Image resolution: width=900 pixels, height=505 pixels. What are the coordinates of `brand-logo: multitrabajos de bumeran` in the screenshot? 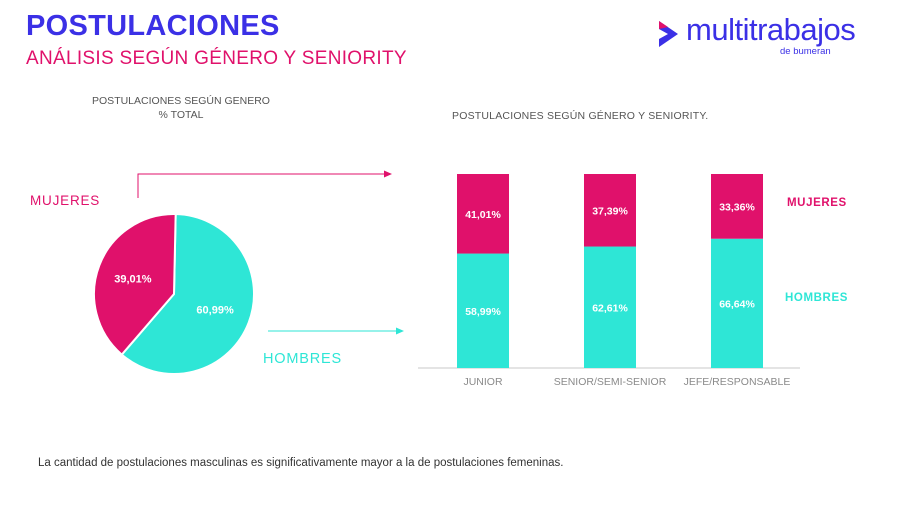 It's located at (772, 38).